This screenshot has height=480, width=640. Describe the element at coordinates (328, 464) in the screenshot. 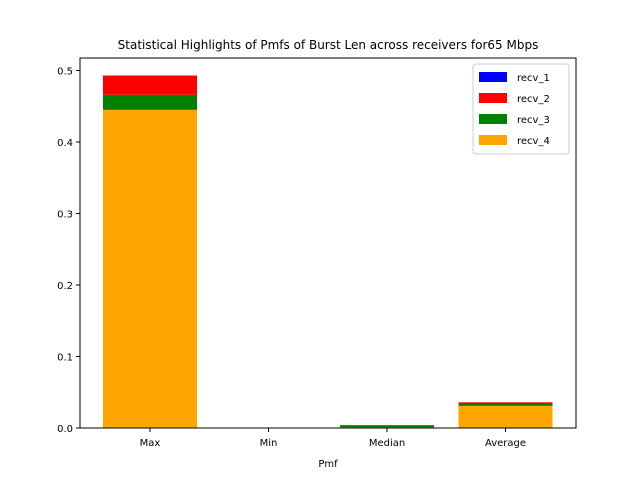

I see `x-axis-label: Pmf` at that location.